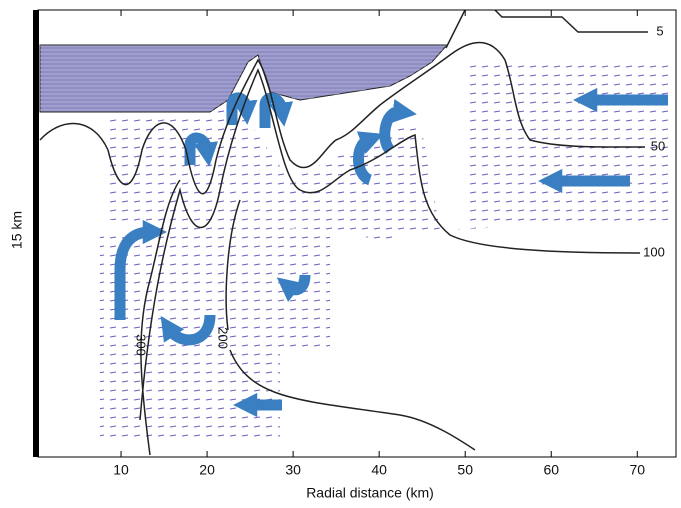  I want to click on contour-label: 200, so click(223, 338).